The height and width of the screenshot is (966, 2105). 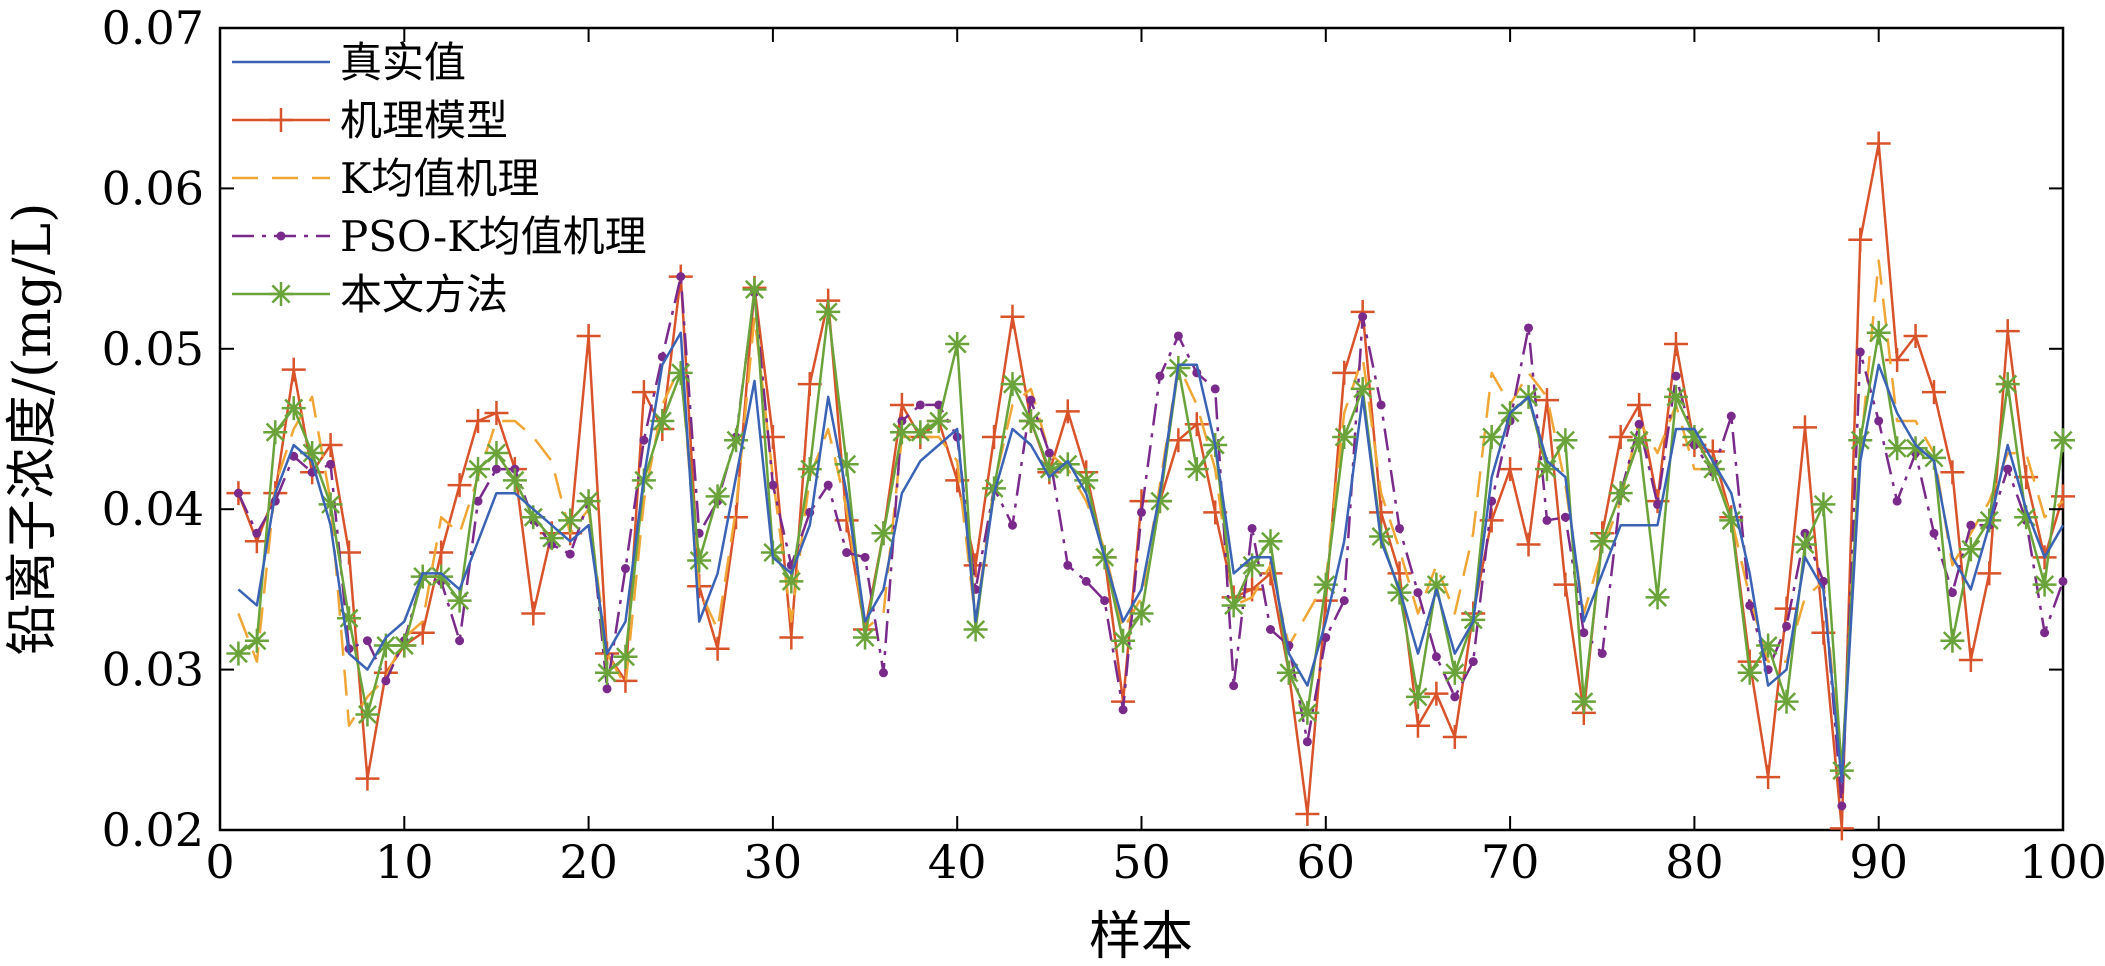 I want to click on y-tick-label: 0.05, so click(x=153, y=349).